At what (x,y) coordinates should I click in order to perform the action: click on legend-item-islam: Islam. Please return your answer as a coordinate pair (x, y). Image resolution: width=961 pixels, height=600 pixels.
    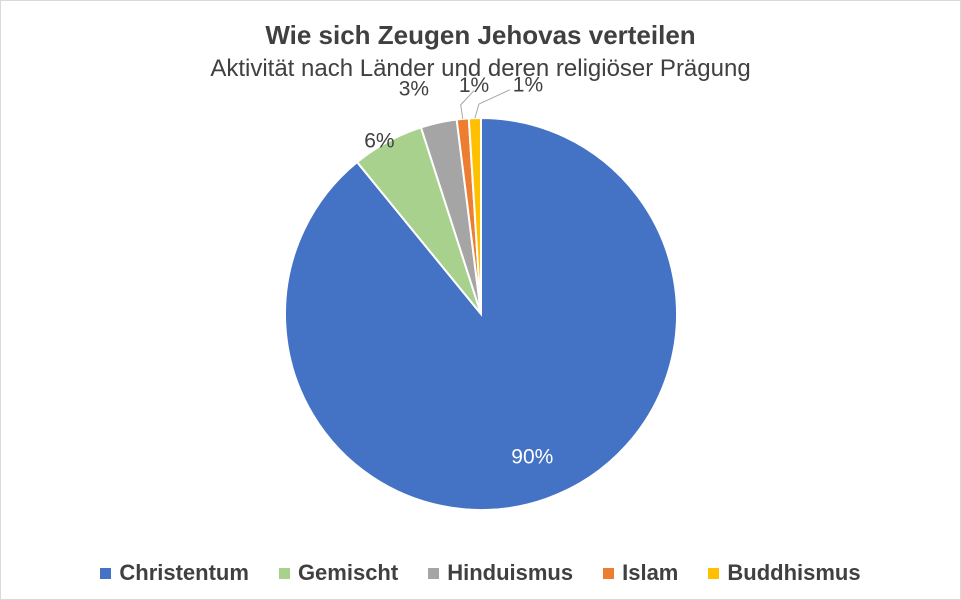
    Looking at the image, I should click on (640, 573).